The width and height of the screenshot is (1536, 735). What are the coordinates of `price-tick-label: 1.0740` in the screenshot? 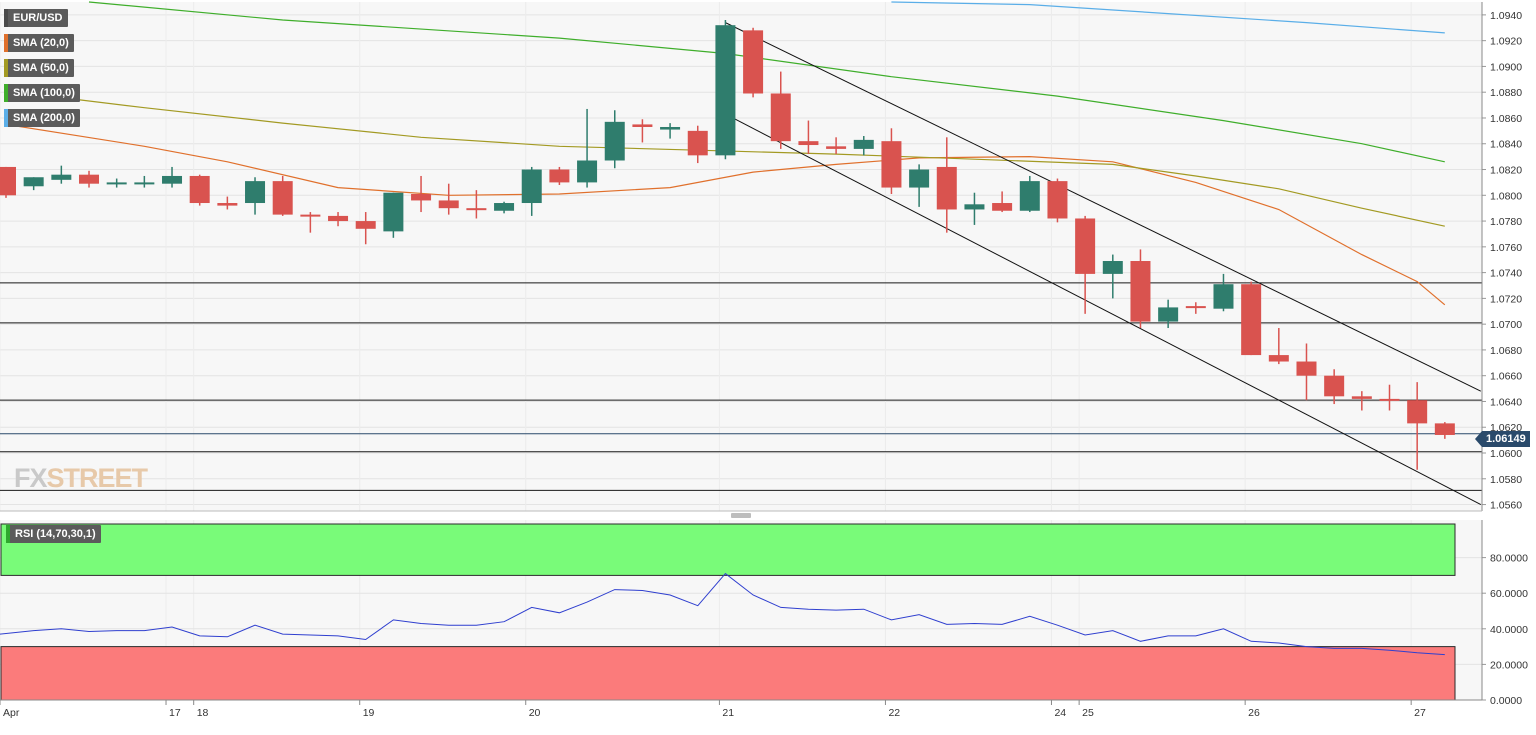 It's located at (1506, 274).